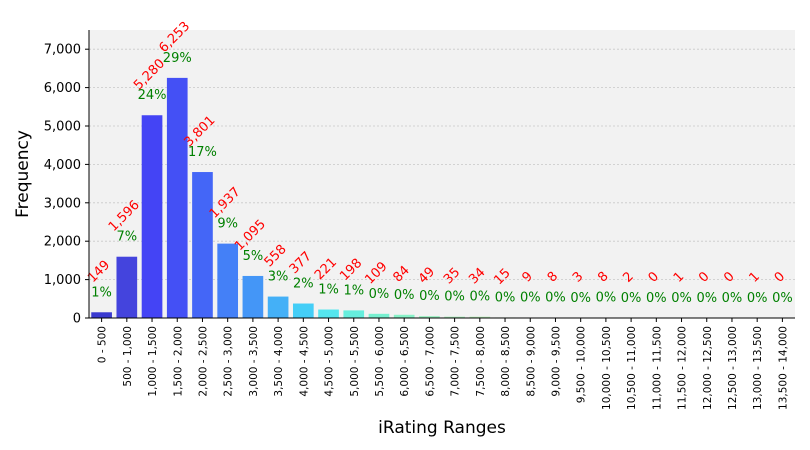  What do you see at coordinates (657, 368) in the screenshot?
I see `x-tick-label: 11,000 - 11,500` at bounding box center [657, 368].